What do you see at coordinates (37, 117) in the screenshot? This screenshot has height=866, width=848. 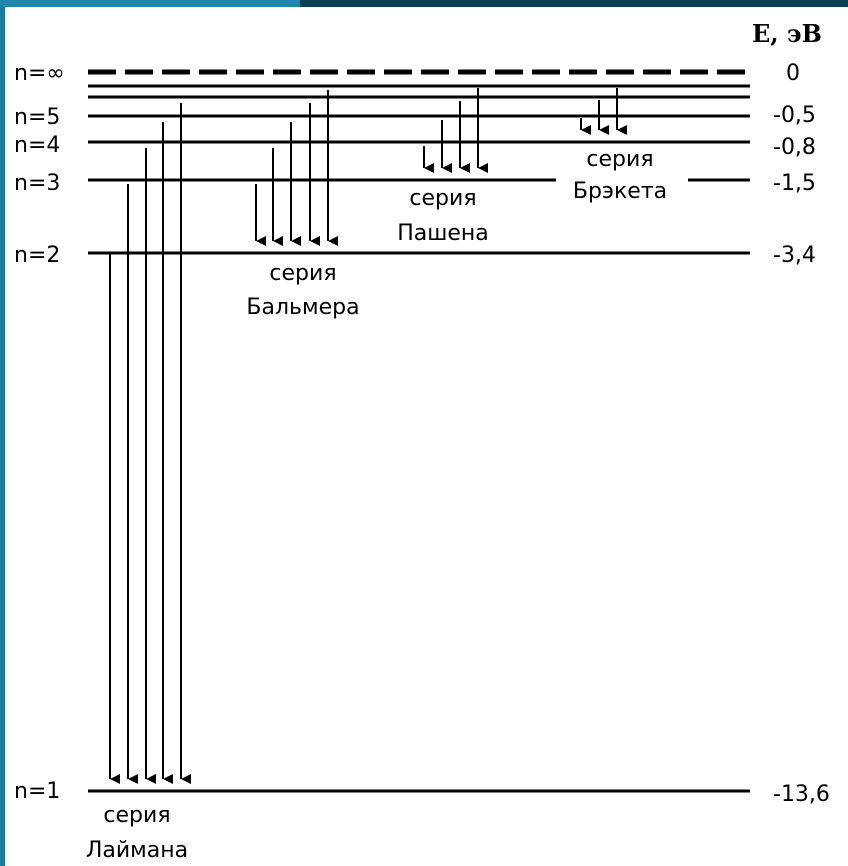 I see `level-label-n5: n=5` at bounding box center [37, 117].